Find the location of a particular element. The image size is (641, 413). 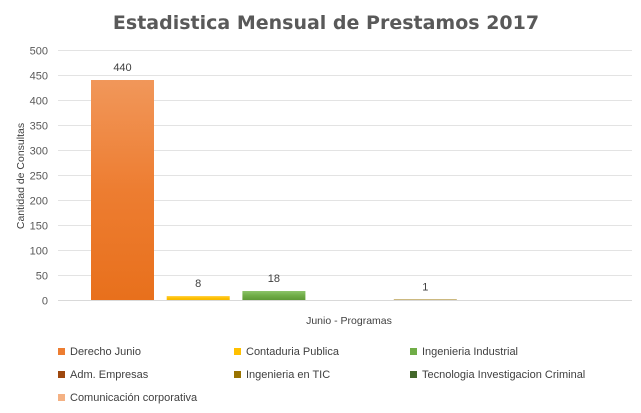

legend-item: Tecnologia Investigacion Criminal is located at coordinates (519, 374).